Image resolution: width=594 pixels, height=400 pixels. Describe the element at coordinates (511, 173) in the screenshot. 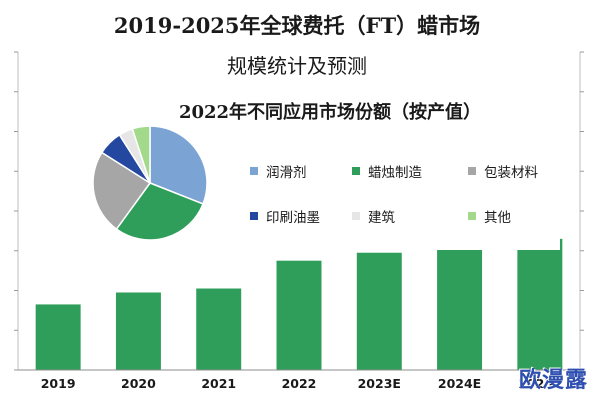

I see `legend-label: 包装材料` at that location.